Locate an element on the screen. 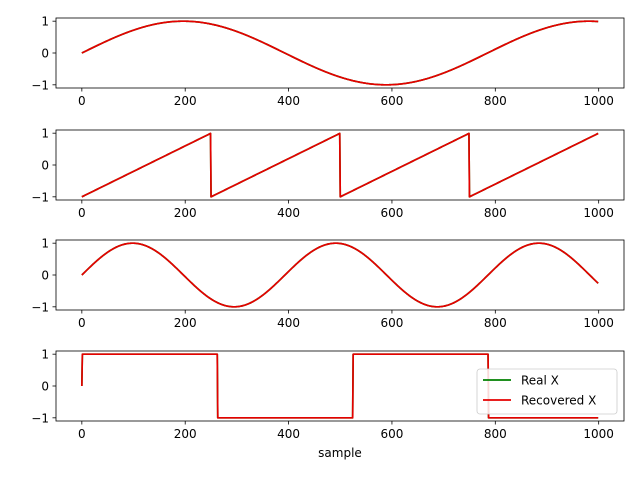 The height and width of the screenshot is (480, 640). legend-label: Real X is located at coordinates (540, 381).